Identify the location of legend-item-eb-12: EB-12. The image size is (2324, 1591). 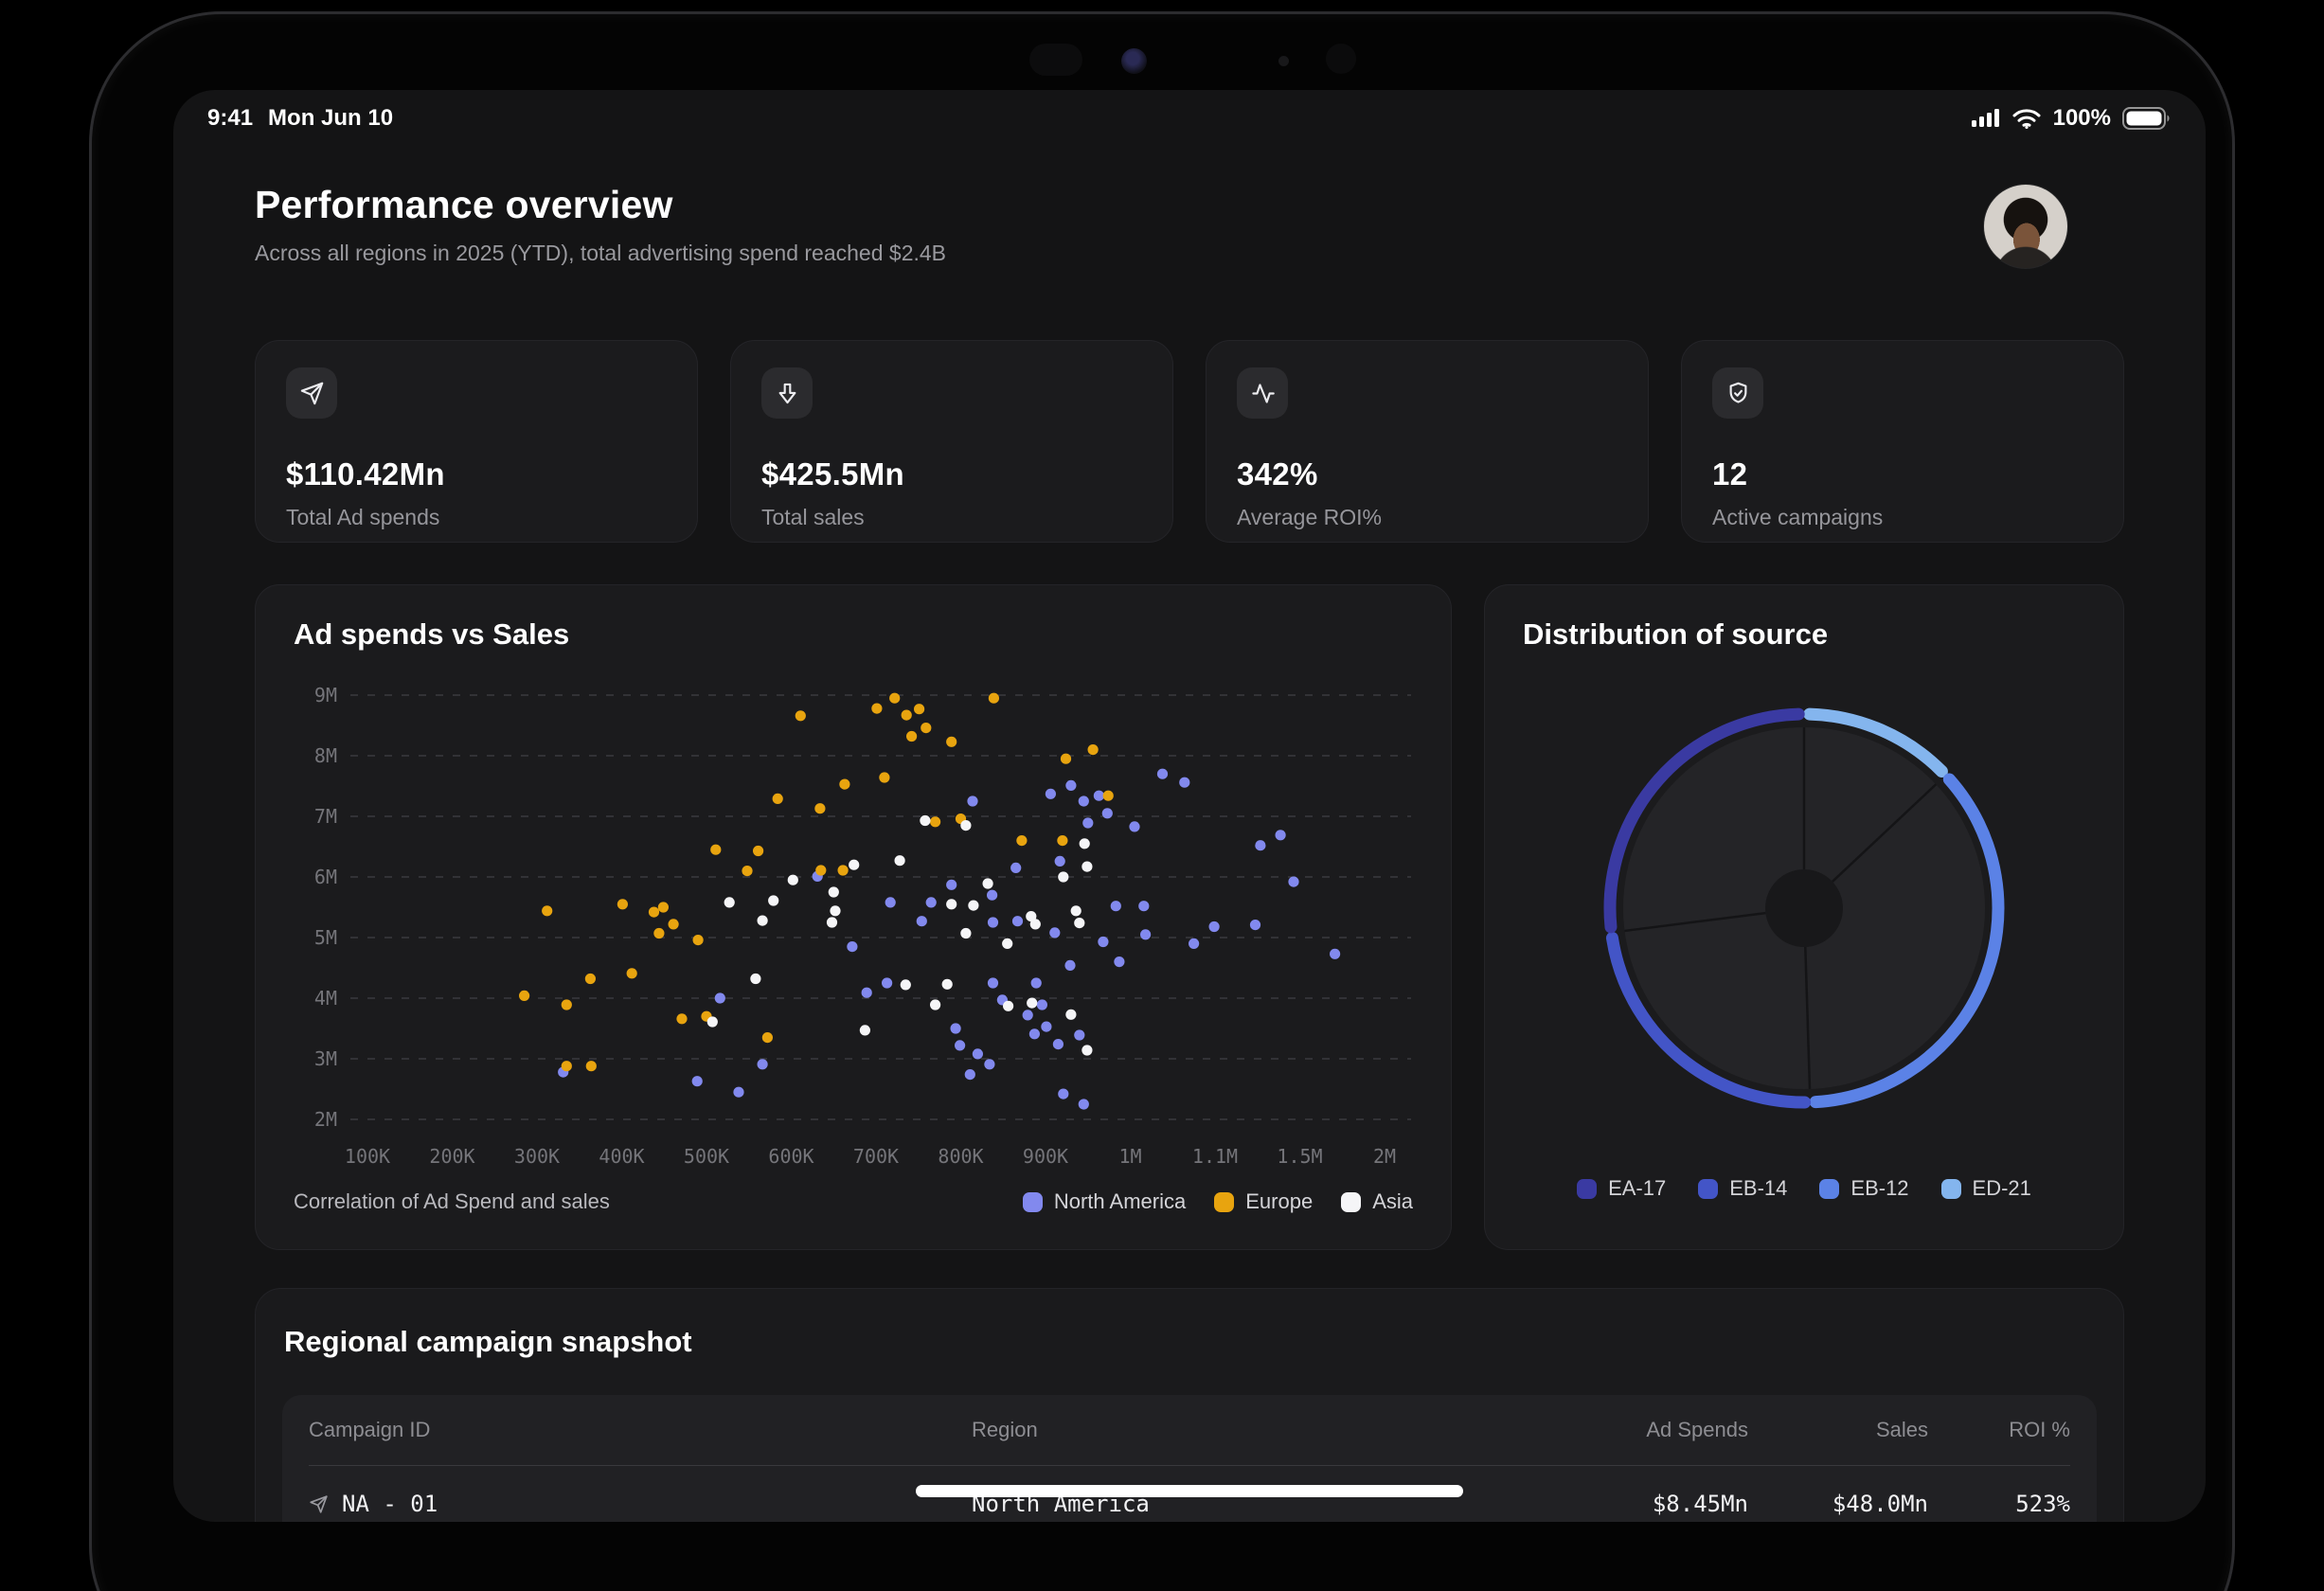
(1864, 1188).